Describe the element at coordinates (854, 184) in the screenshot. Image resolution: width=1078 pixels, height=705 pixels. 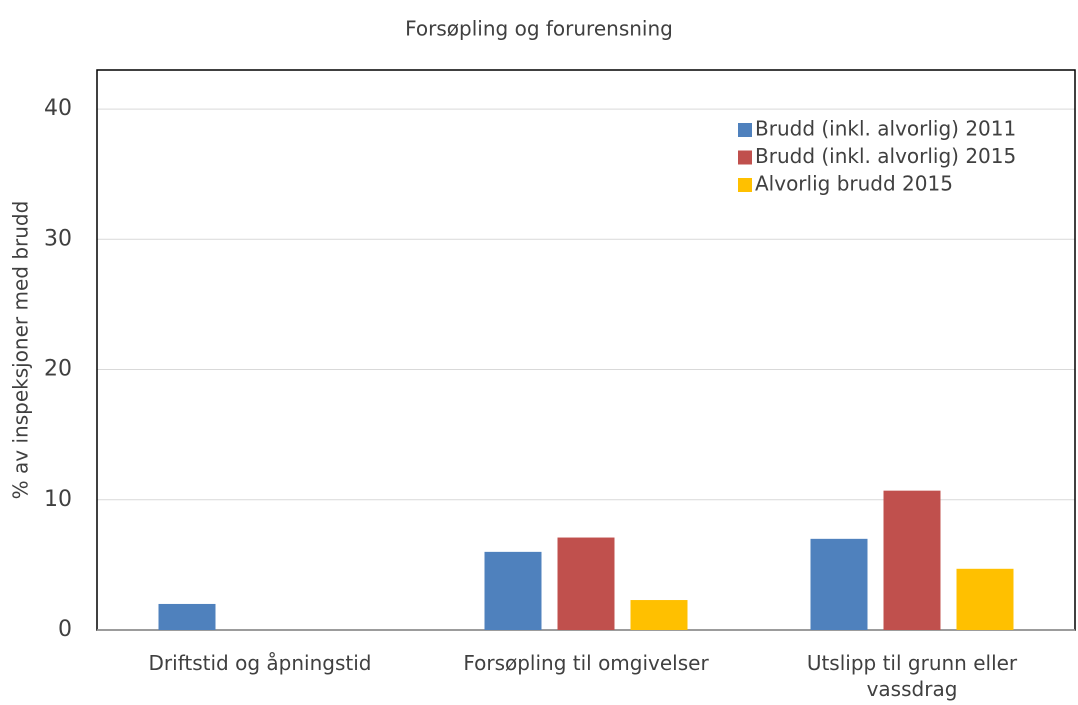
I see `legend-label: Alvorlig brudd 2015` at that location.